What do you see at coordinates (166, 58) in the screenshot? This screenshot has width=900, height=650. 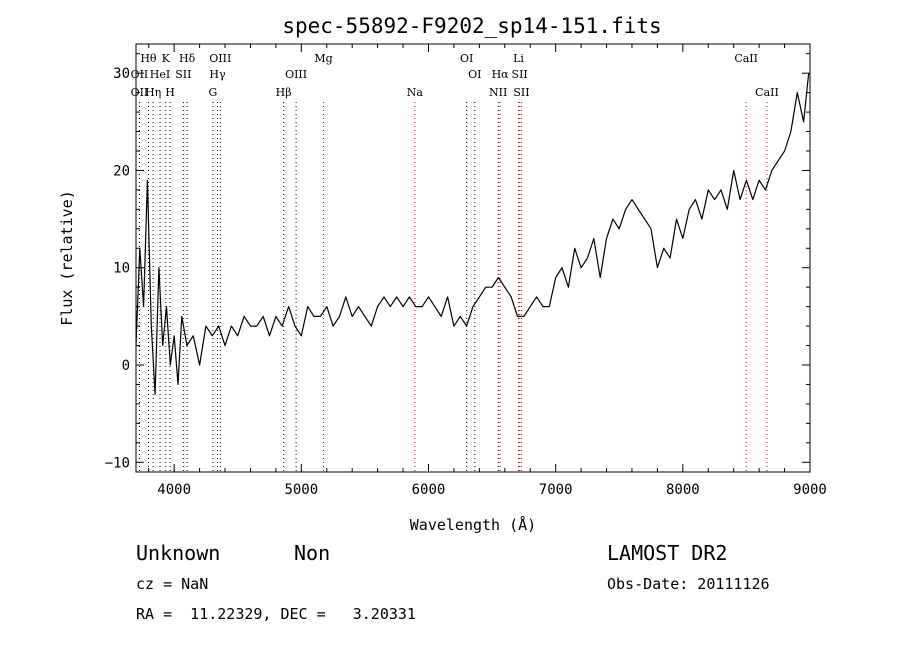 I see `spectral-line-label: K` at bounding box center [166, 58].